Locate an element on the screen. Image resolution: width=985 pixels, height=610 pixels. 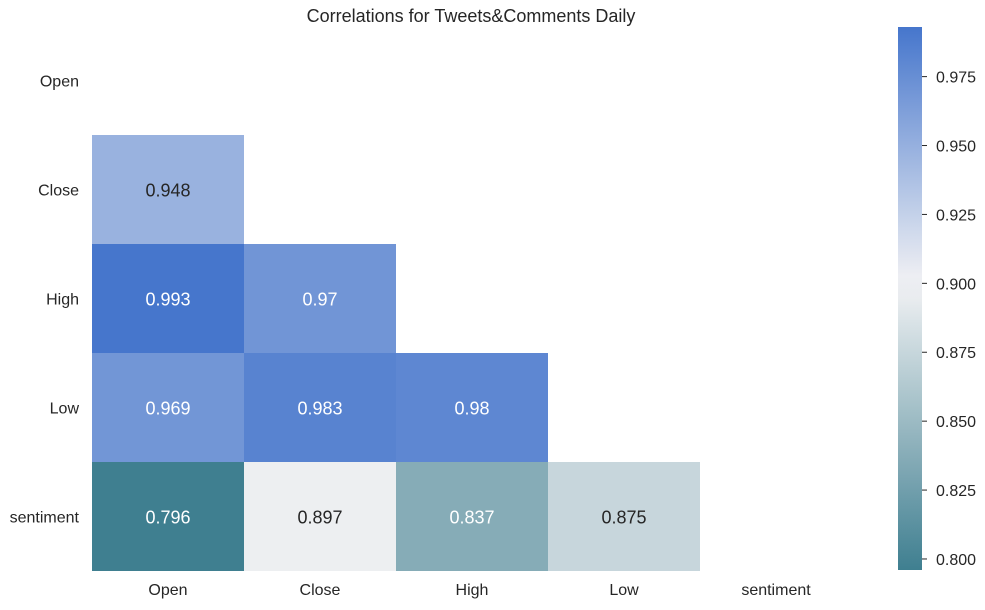
colorbar-tick-label: 0.850 is located at coordinates (956, 422).